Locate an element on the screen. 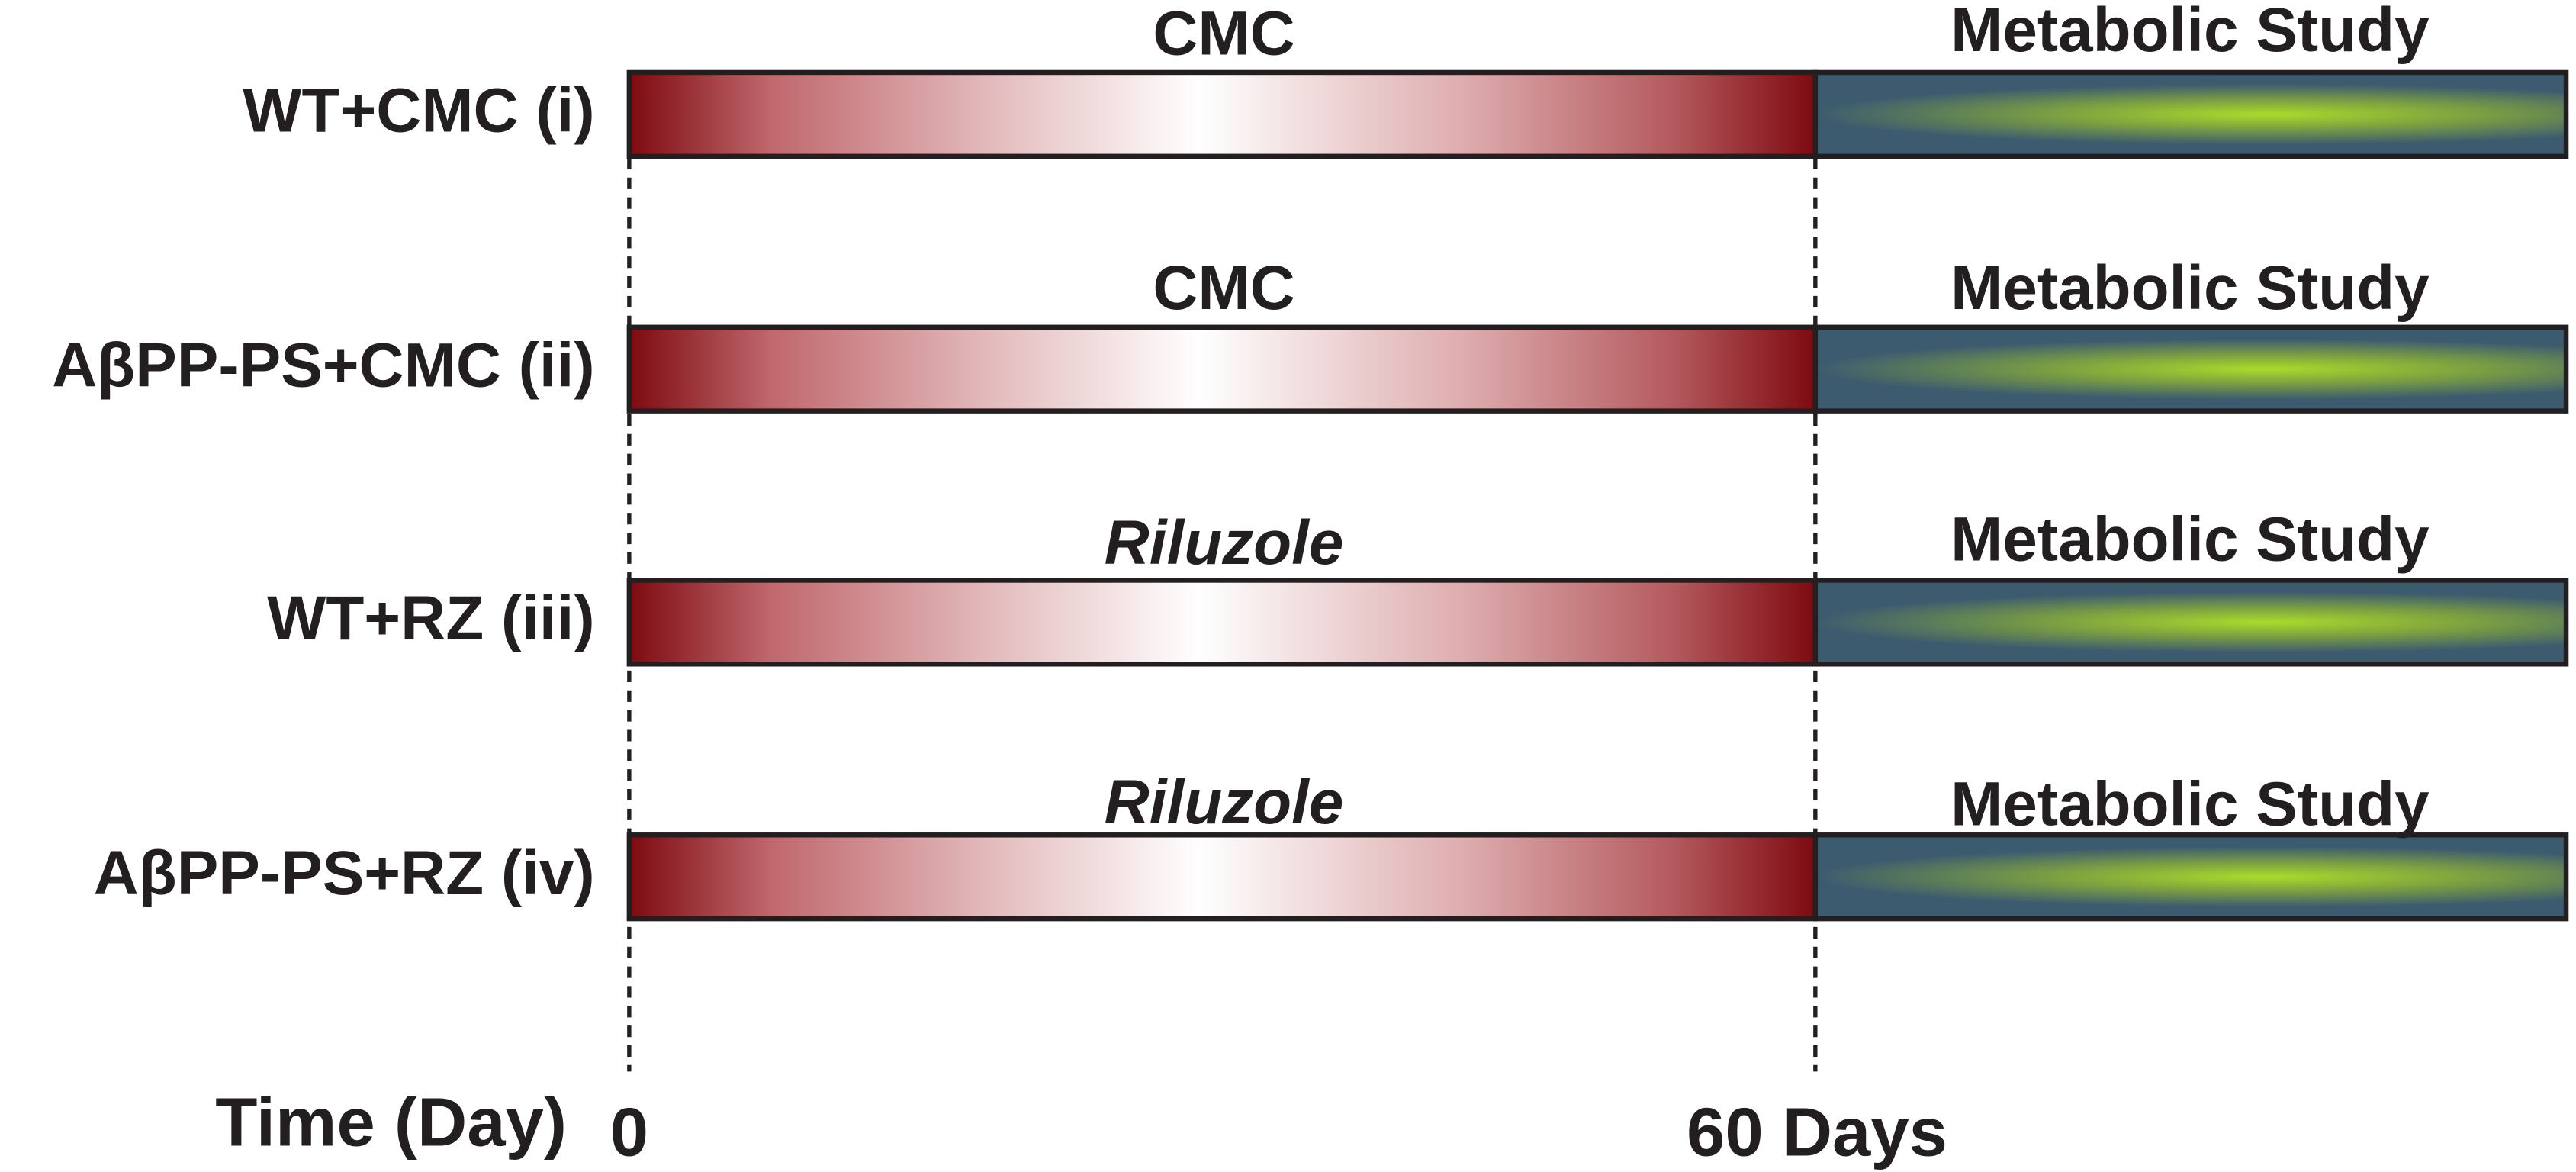 The width and height of the screenshot is (2576, 1172). row: WT+RZ (iii) Riluzole Metabolic Study is located at coordinates (1418, 586).